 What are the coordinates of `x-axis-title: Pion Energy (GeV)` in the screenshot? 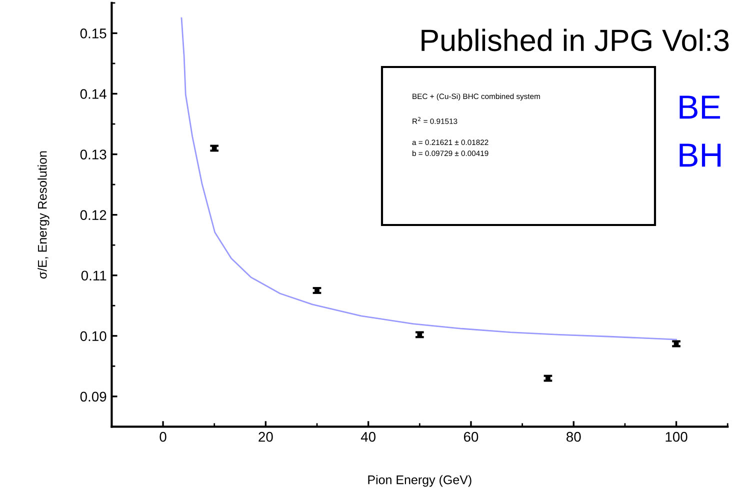 It's located at (420, 481).